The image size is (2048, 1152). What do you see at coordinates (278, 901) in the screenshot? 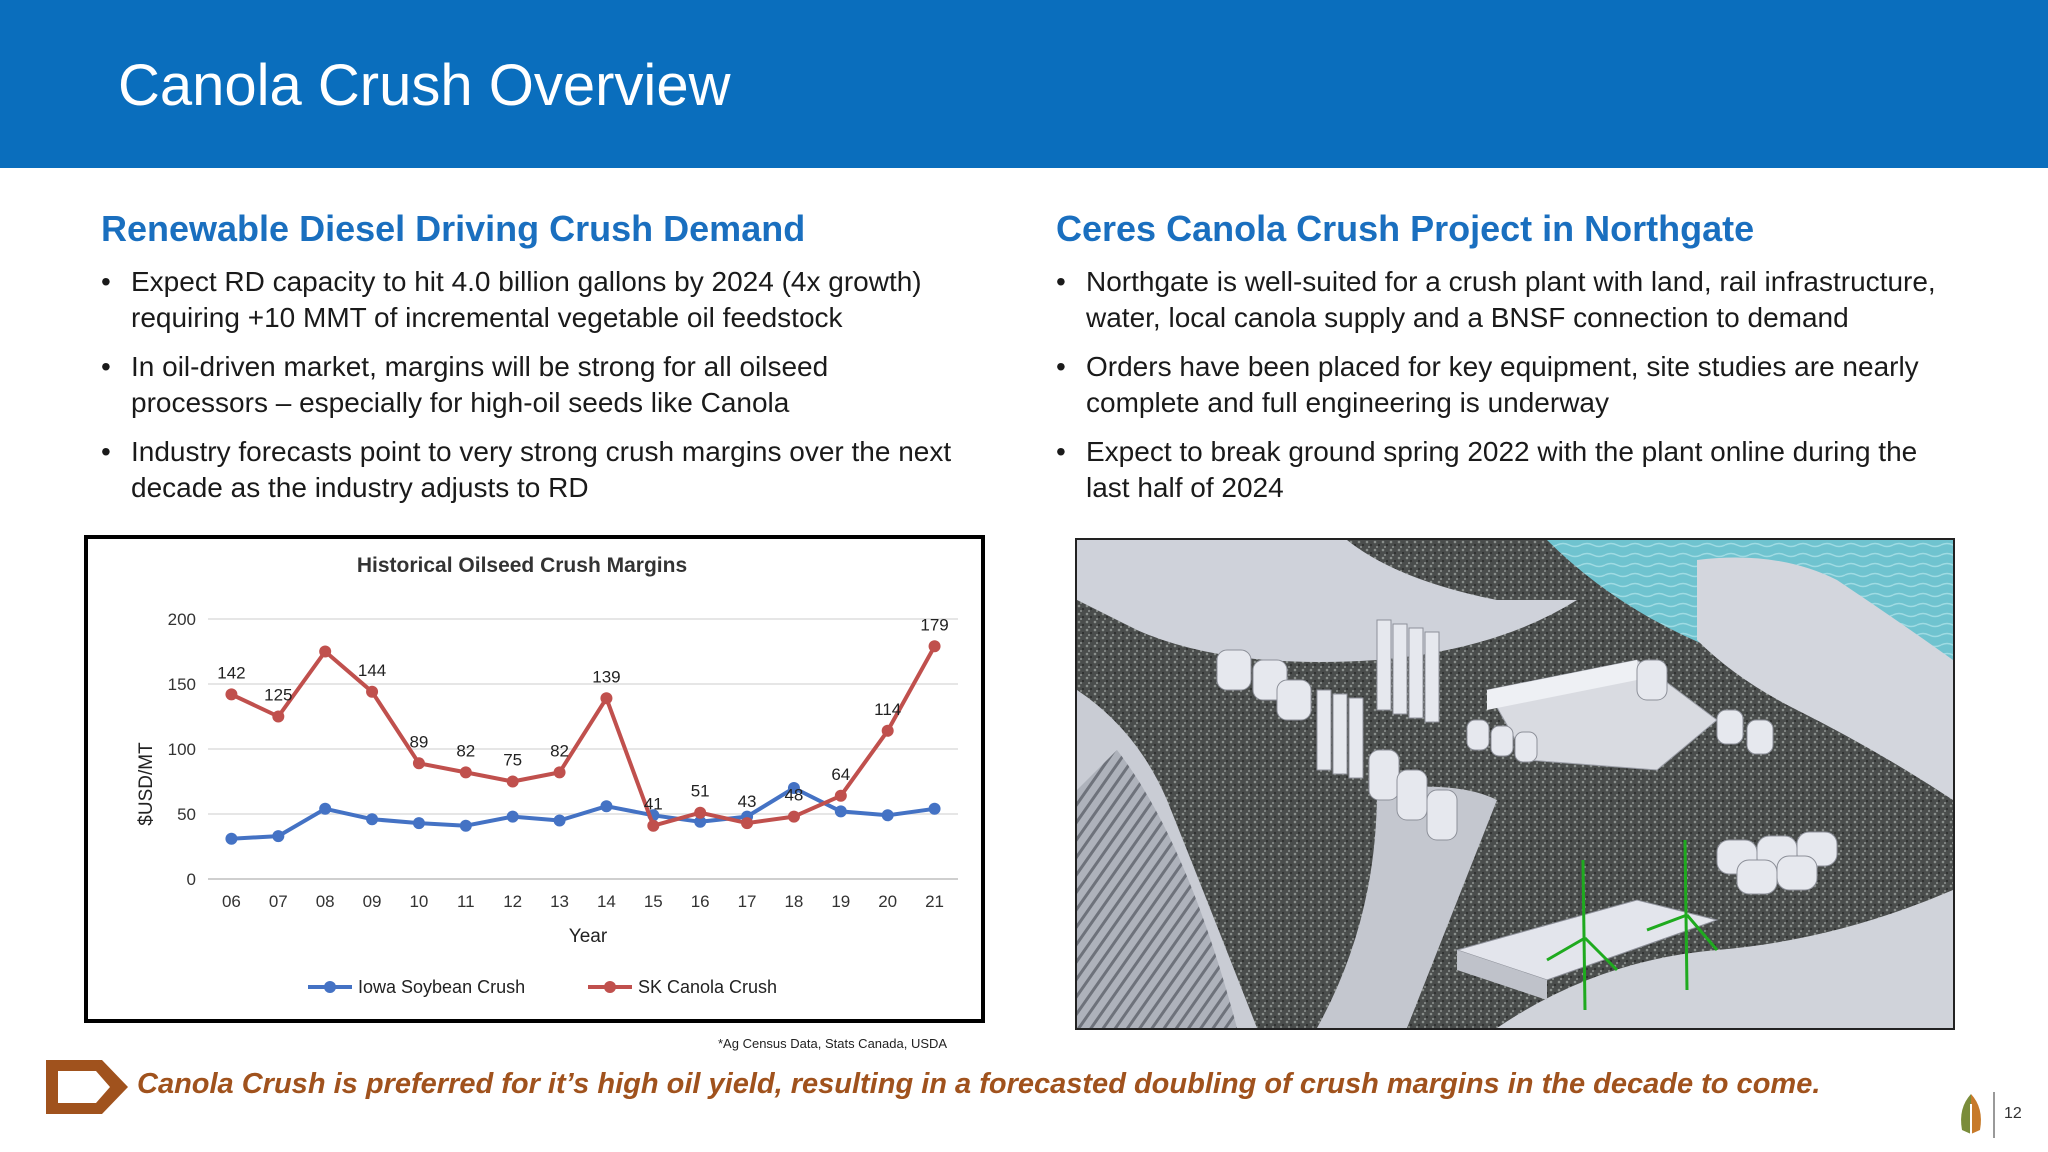
I see `x-tick-label: 07` at bounding box center [278, 901].